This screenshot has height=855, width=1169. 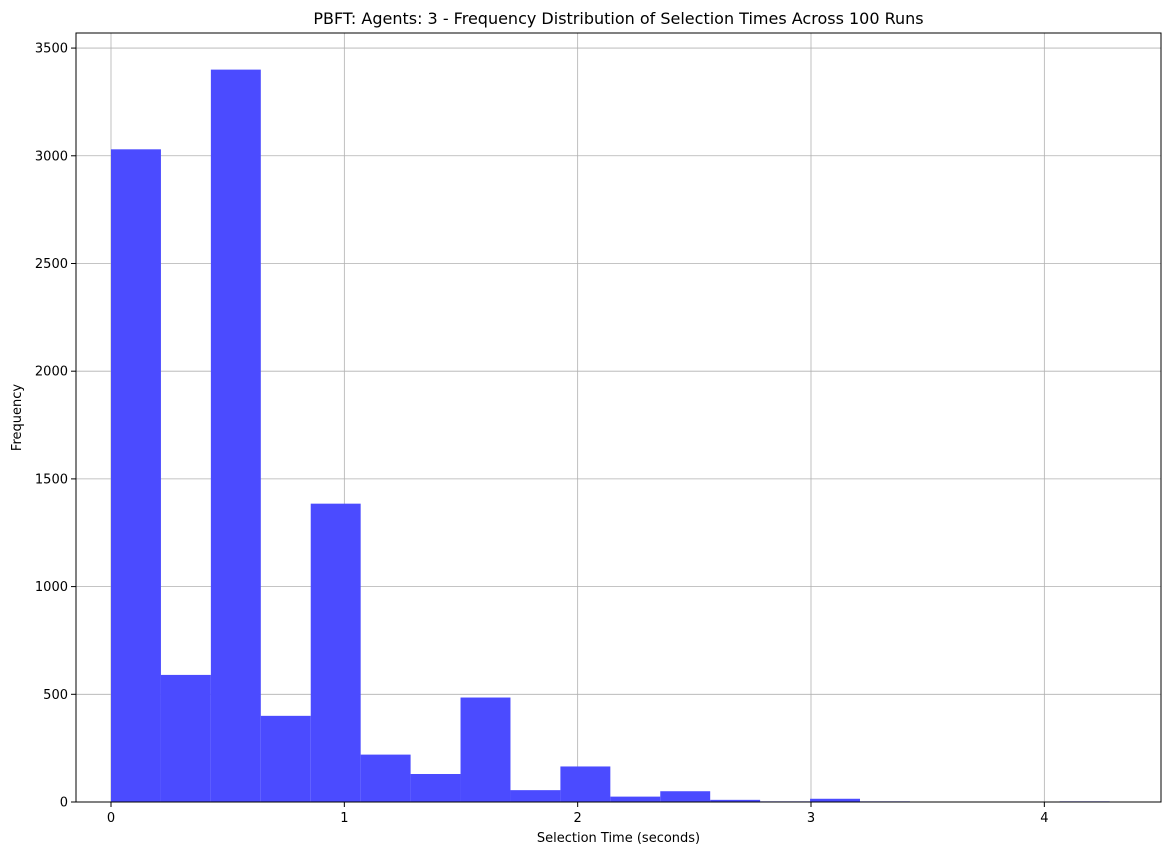 I want to click on y-tick-label: 2500, so click(x=51, y=264).